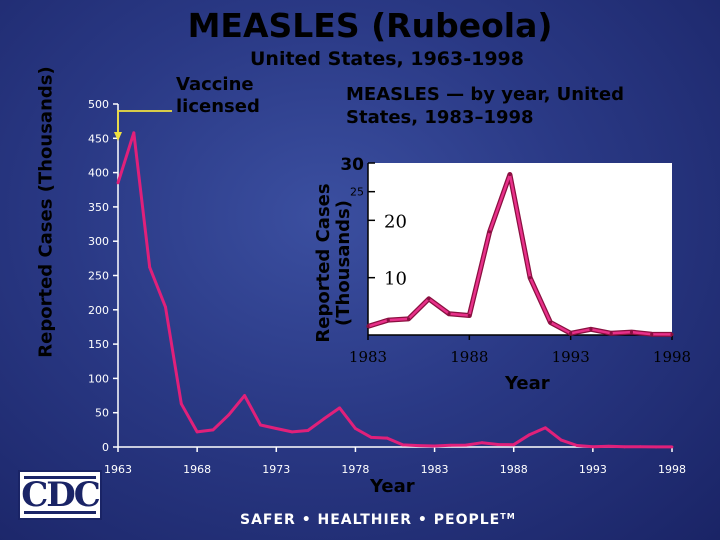 The height and width of the screenshot is (540, 720). I want to click on inset-series-line-core, so click(520, 254).